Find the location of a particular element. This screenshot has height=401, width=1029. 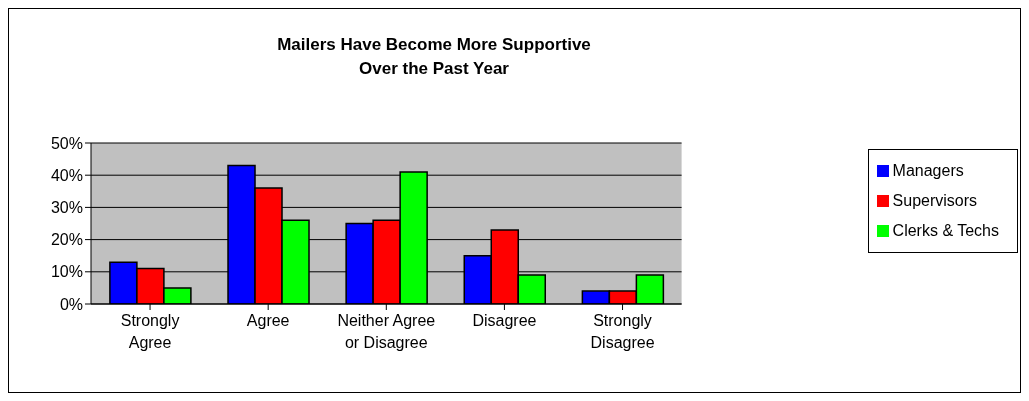

y-tick-label: 40% is located at coordinates (66, 175).